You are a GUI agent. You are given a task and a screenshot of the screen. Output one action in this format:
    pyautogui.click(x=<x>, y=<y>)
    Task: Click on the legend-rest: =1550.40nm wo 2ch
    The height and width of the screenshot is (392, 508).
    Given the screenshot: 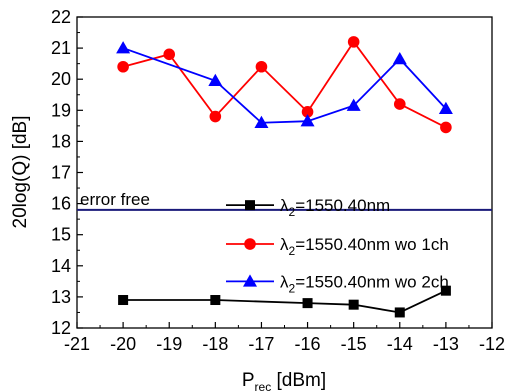 What is the action you would take?
    pyautogui.click(x=372, y=281)
    